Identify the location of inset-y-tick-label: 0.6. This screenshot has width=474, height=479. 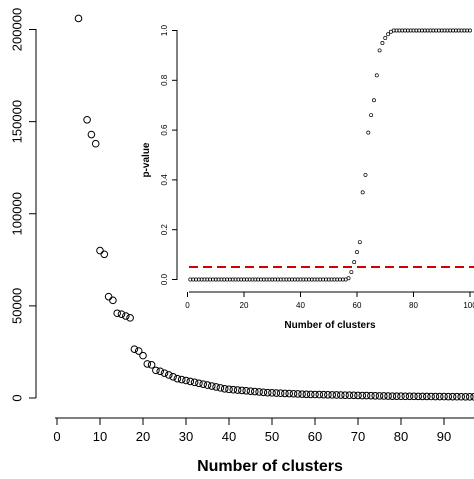
(164, 130).